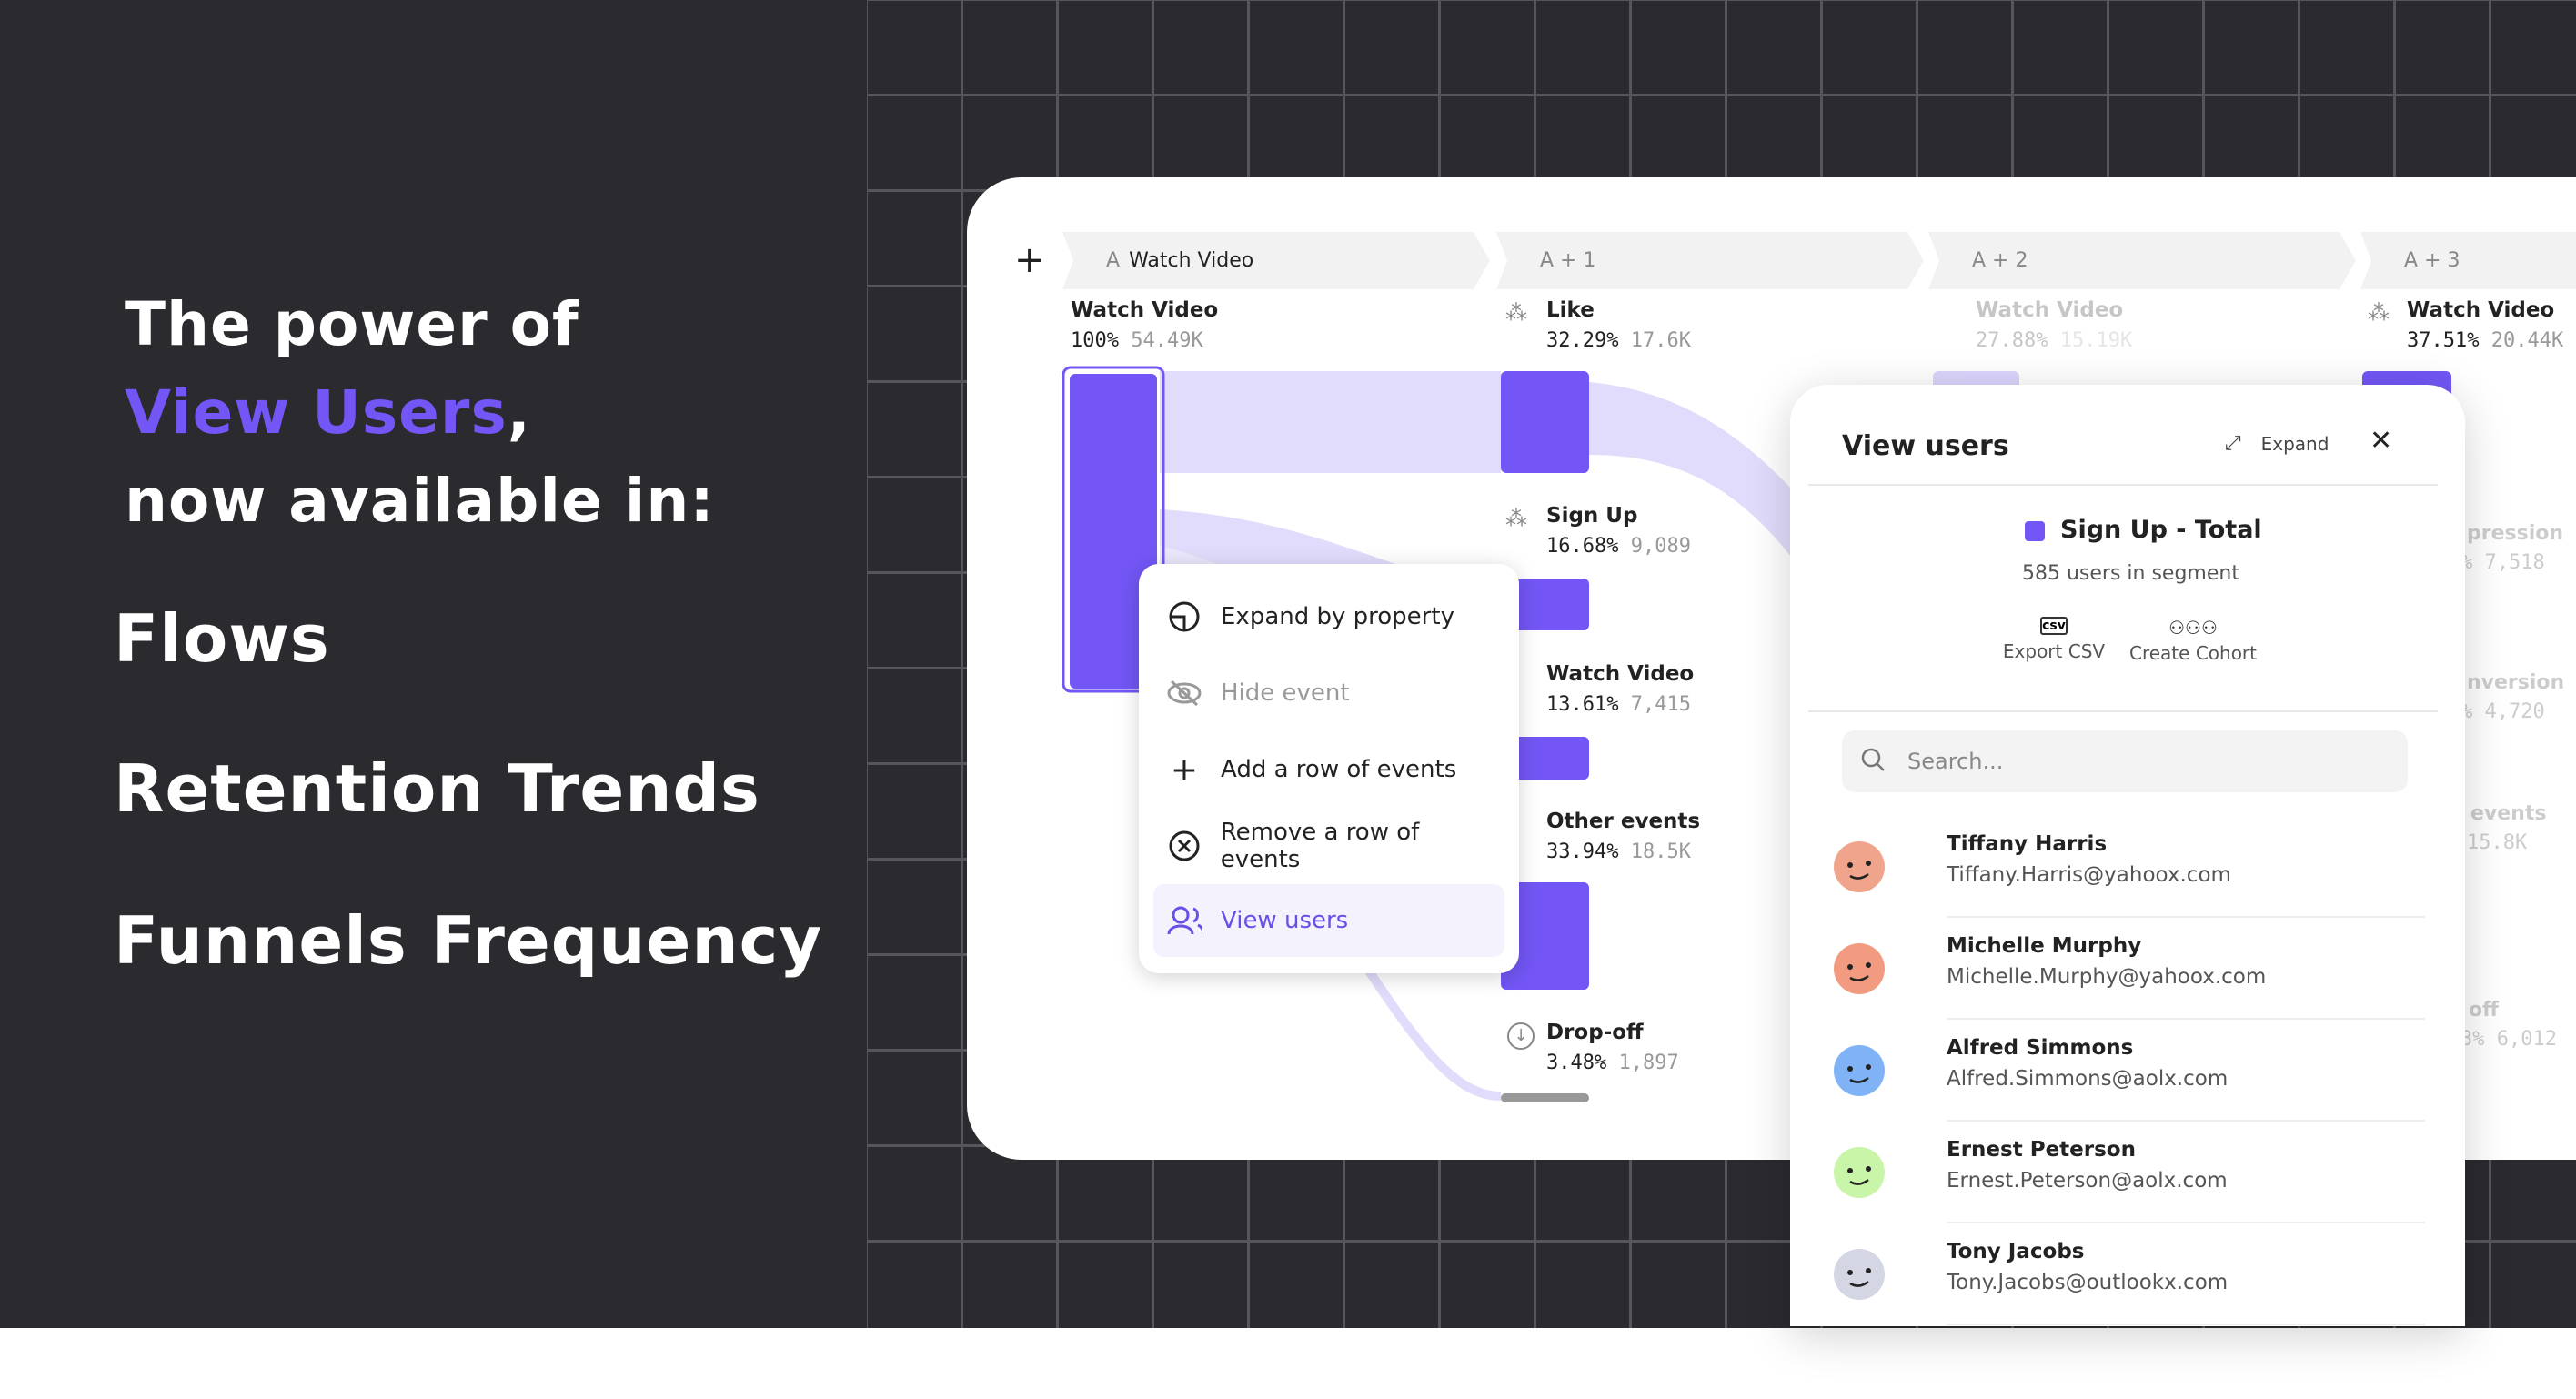 The image size is (2576, 1399). I want to click on menu-item-label: Add a row of events, so click(1339, 770).